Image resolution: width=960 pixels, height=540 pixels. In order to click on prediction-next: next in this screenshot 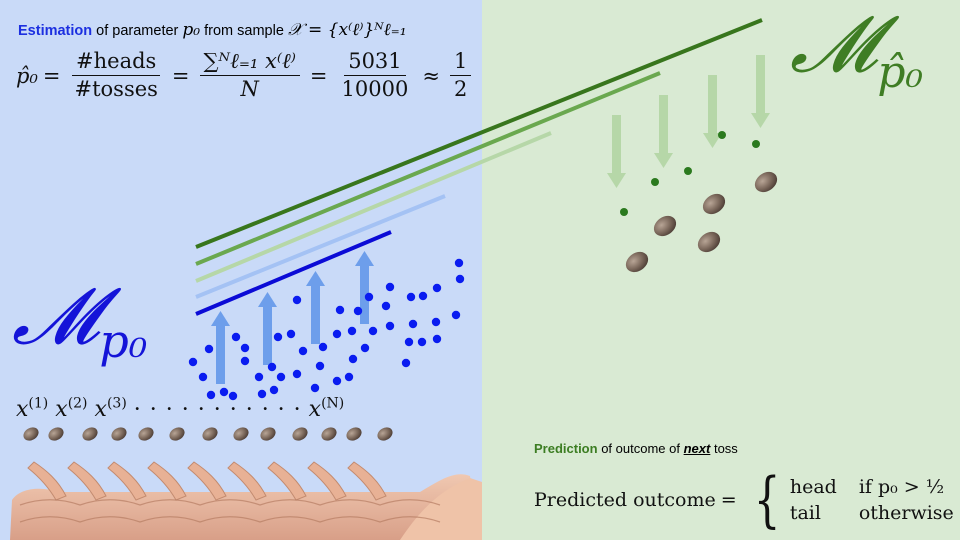, I will do `click(697, 448)`.